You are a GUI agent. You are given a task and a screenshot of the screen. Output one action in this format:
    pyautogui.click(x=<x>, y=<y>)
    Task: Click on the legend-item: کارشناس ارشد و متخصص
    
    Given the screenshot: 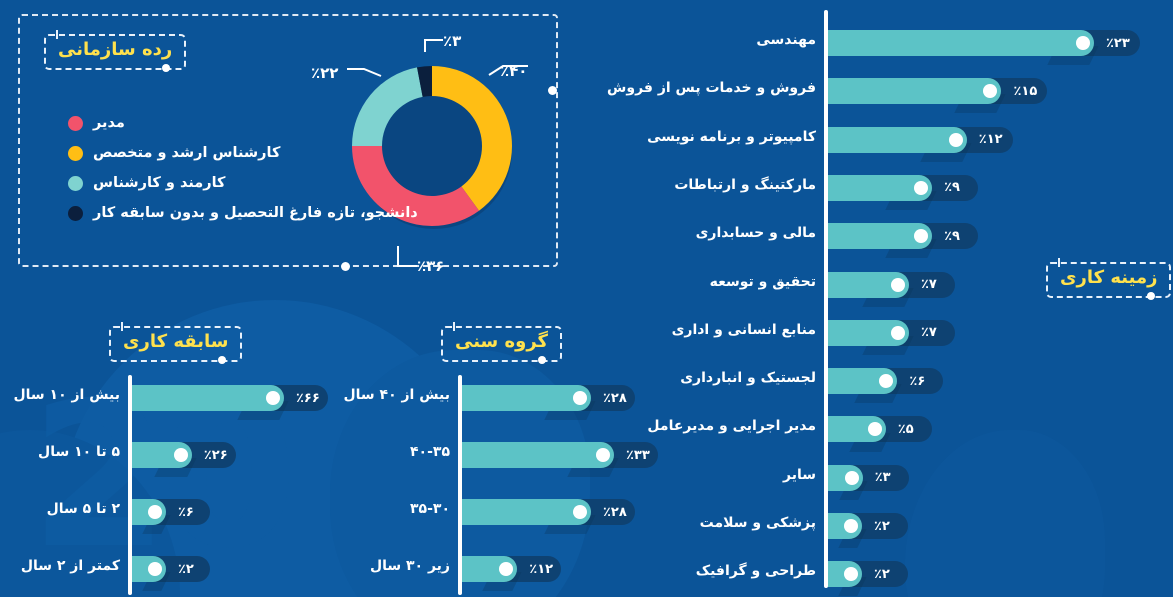 What is the action you would take?
    pyautogui.click(x=188, y=153)
    